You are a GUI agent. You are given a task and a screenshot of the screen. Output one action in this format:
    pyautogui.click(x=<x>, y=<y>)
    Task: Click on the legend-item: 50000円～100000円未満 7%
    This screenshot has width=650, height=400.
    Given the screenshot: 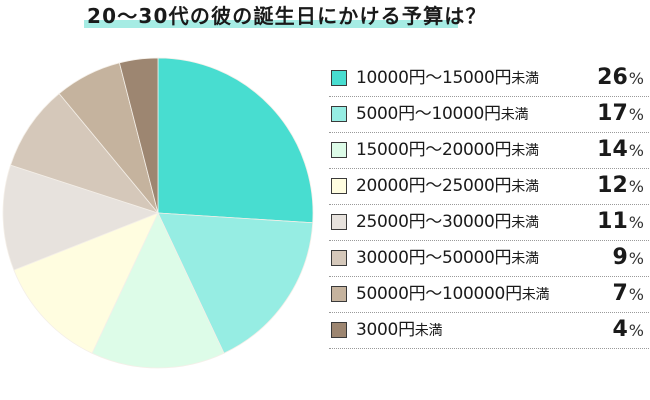 What is the action you would take?
    pyautogui.click(x=489, y=295)
    